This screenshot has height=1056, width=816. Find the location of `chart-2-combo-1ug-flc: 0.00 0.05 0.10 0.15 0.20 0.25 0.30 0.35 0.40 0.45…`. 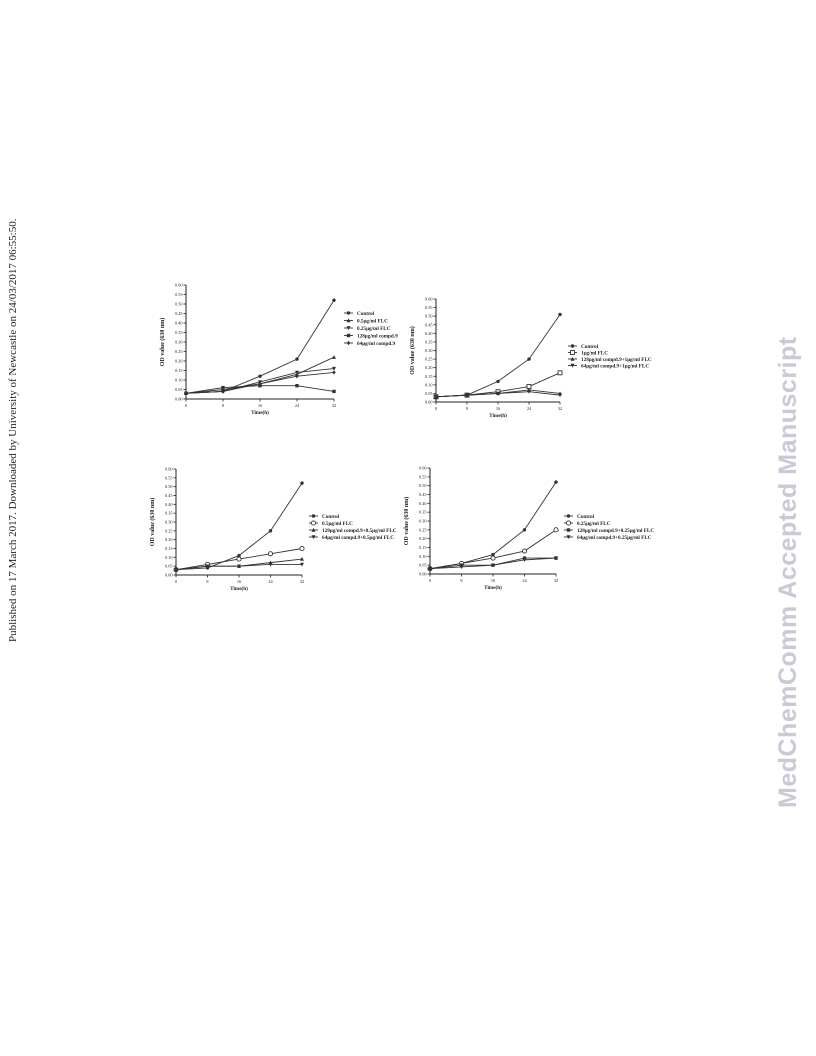

chart-2-combo-1ug-flc: 0.00 0.05 0.10 0.15 0.20 0.25 0.30 0.35 0.40 0.45… is located at coordinates (530, 358).